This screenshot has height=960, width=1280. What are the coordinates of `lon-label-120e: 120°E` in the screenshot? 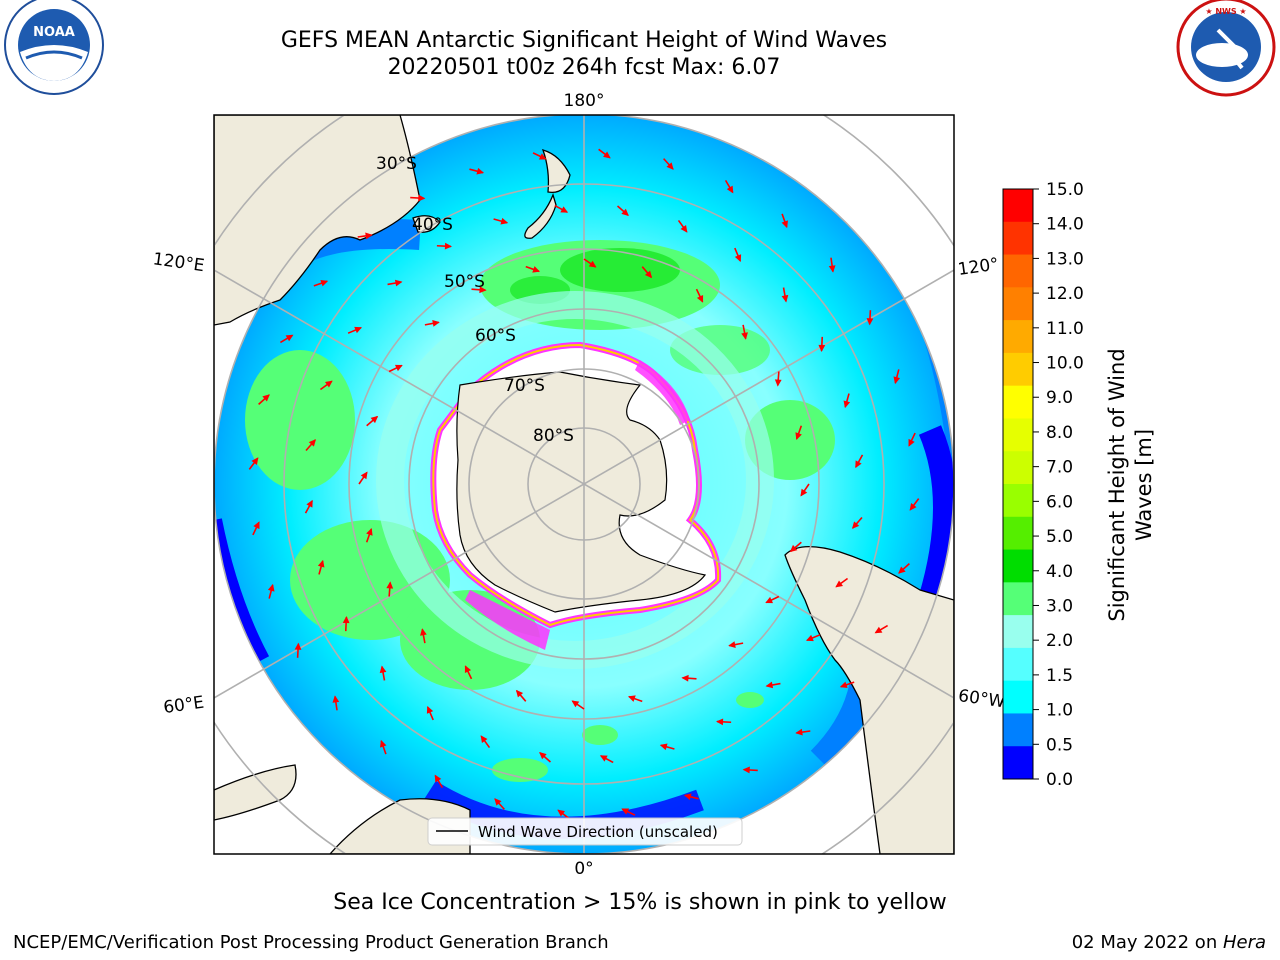 It's located at (179, 262).